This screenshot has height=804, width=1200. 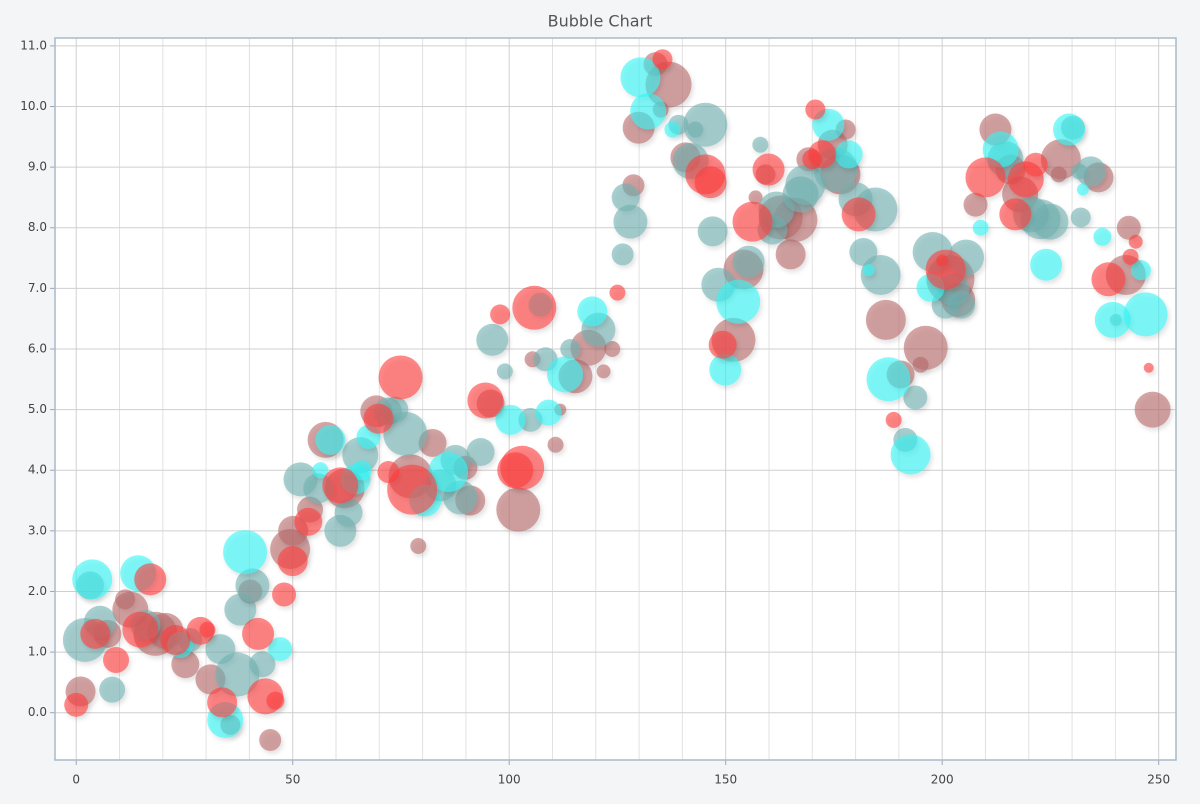 What do you see at coordinates (1158, 780) in the screenshot?
I see `x-tick-label: 250` at bounding box center [1158, 780].